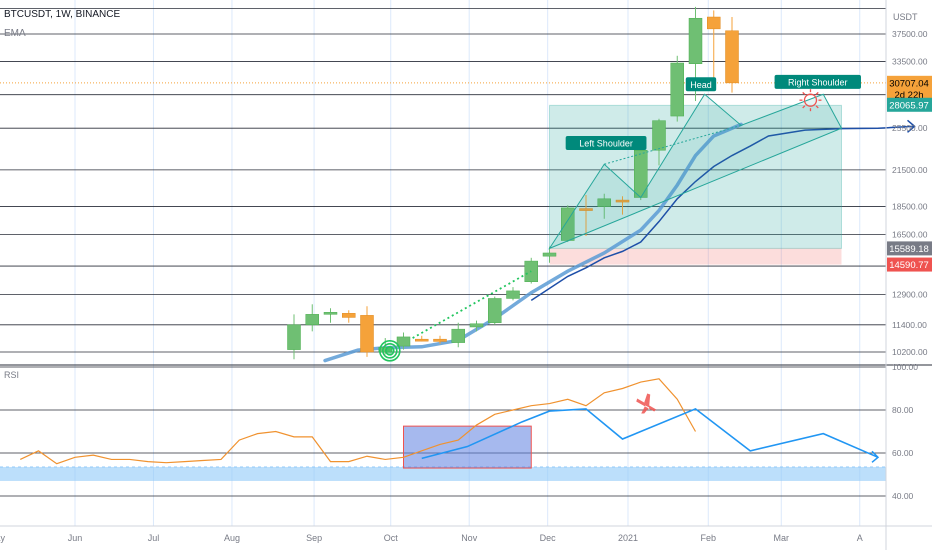  I want to click on rsi-tick-label: 80.00, so click(903, 410).